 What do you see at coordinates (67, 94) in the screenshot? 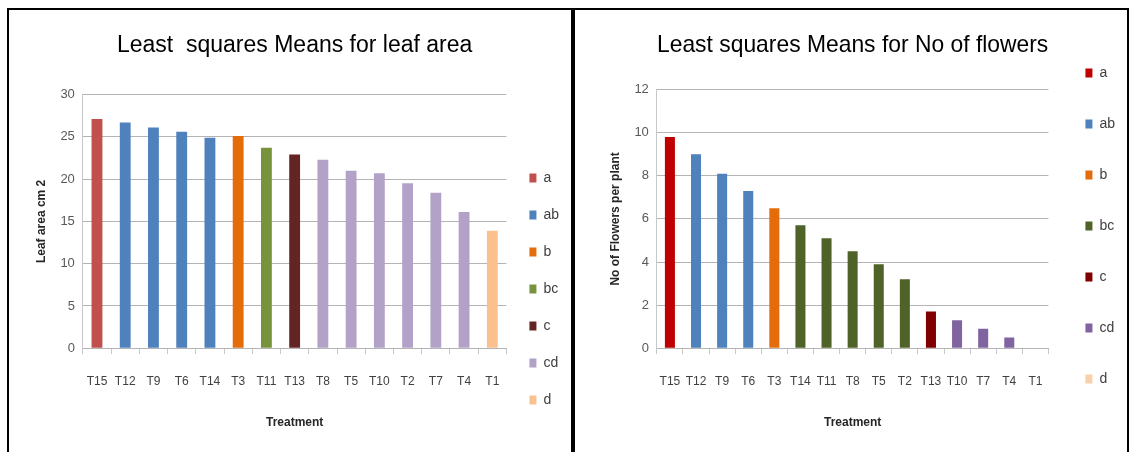
I see `y-tick-label: 30` at bounding box center [67, 94].